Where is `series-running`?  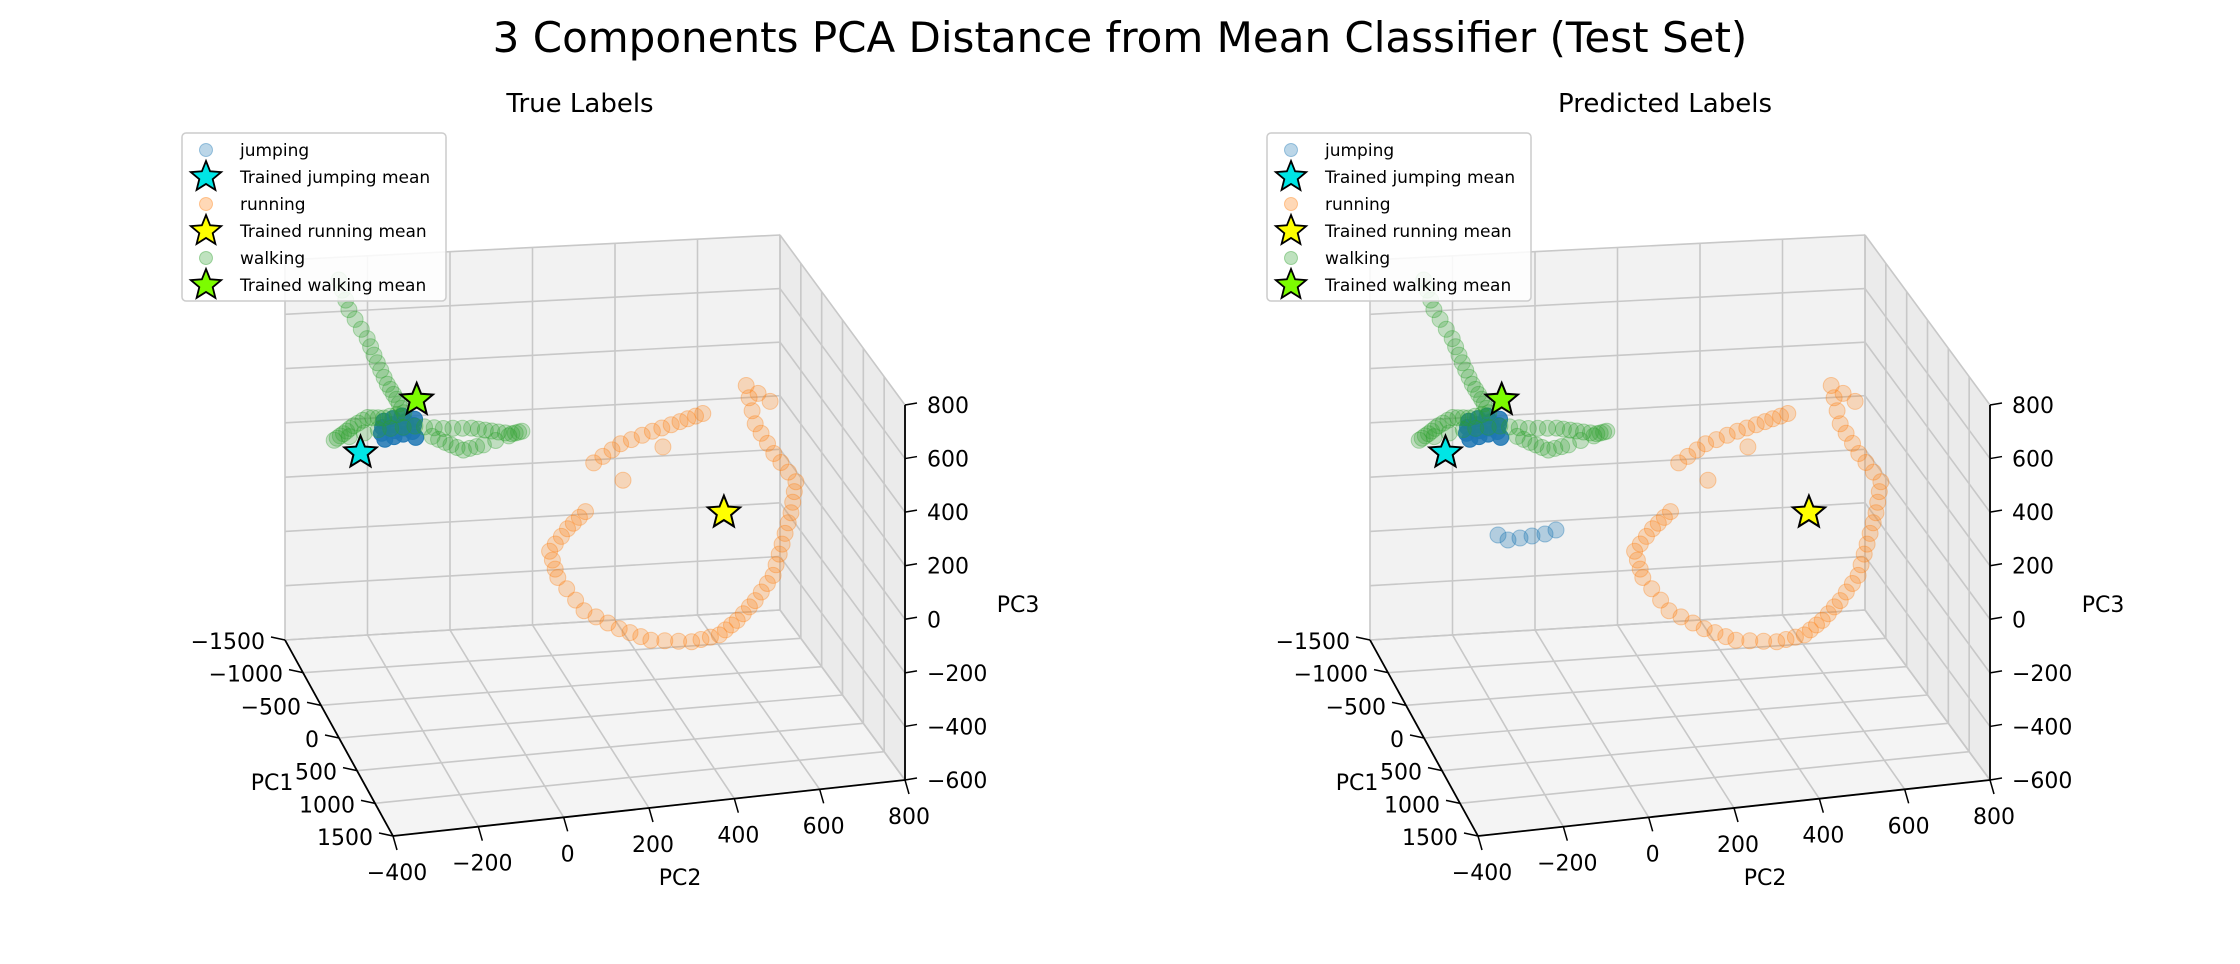 series-running is located at coordinates (673, 514).